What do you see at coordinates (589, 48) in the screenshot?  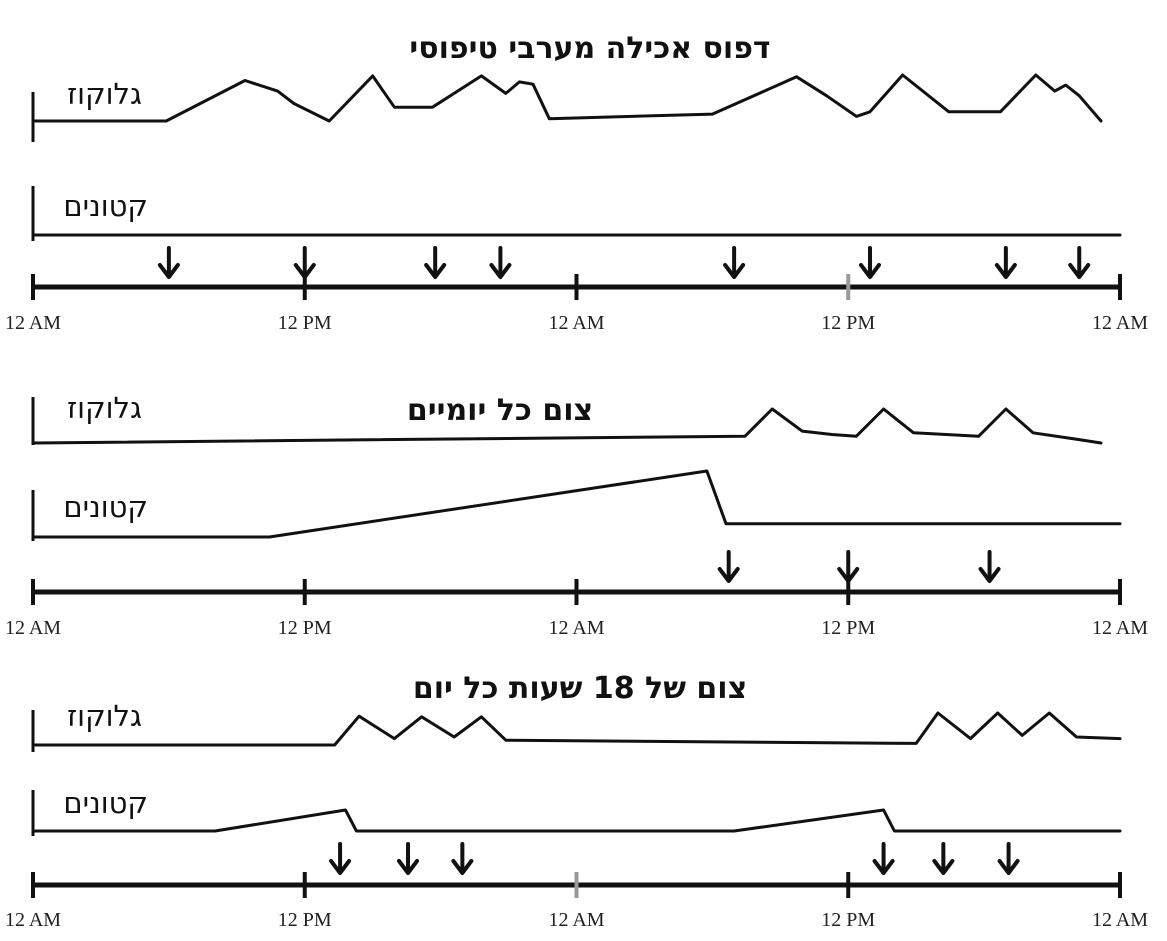 I see `panel-title: דפוס אכילה מערבי טיפוסי` at bounding box center [589, 48].